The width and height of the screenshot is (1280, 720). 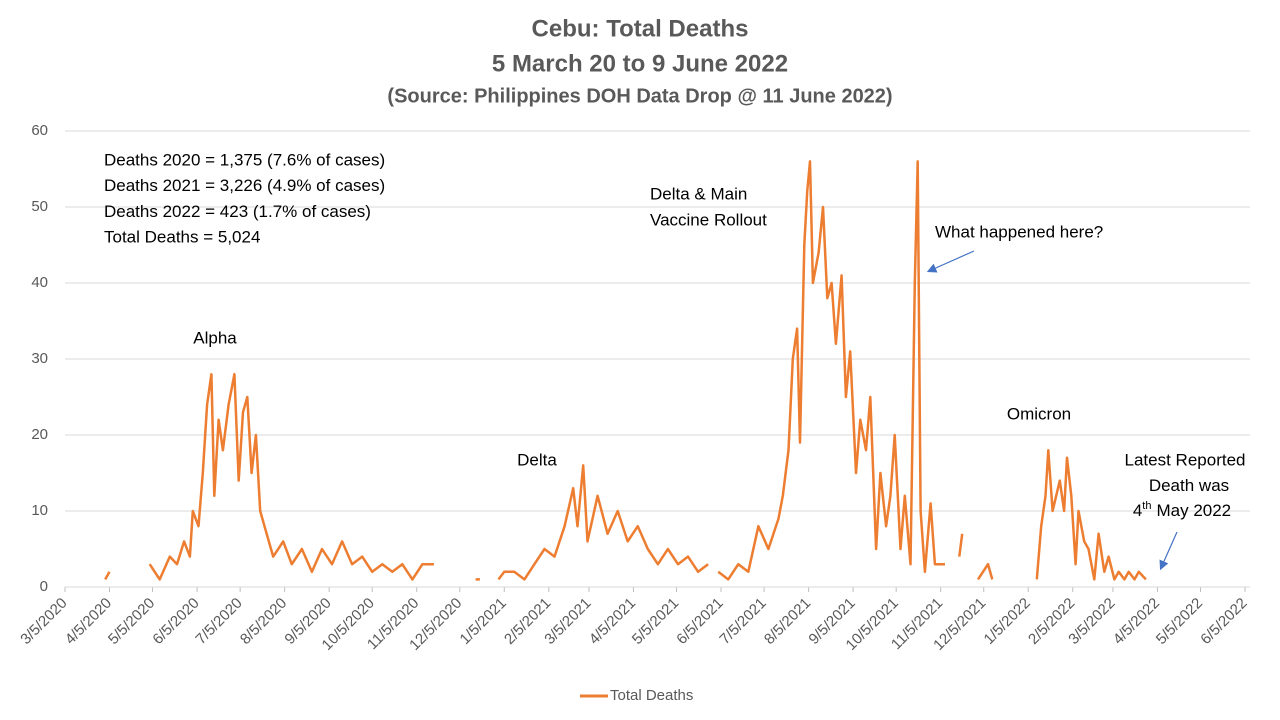 What do you see at coordinates (699, 621) in the screenshot?
I see `x-tick-label: 6/5/2021` at bounding box center [699, 621].